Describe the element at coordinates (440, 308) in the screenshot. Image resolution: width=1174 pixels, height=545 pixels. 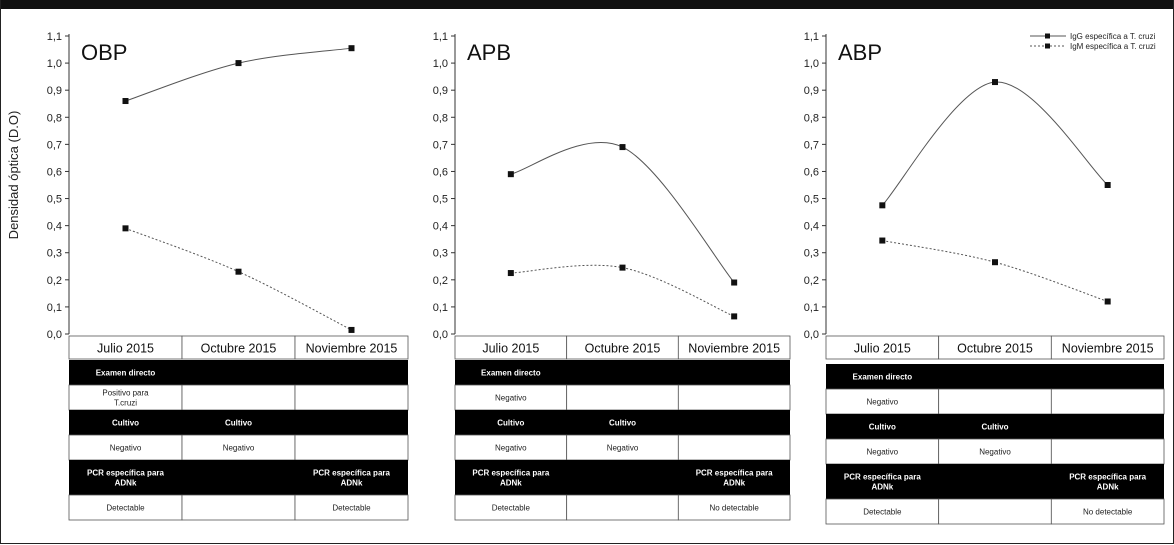
I see `y-tick-label: 0,1` at that location.